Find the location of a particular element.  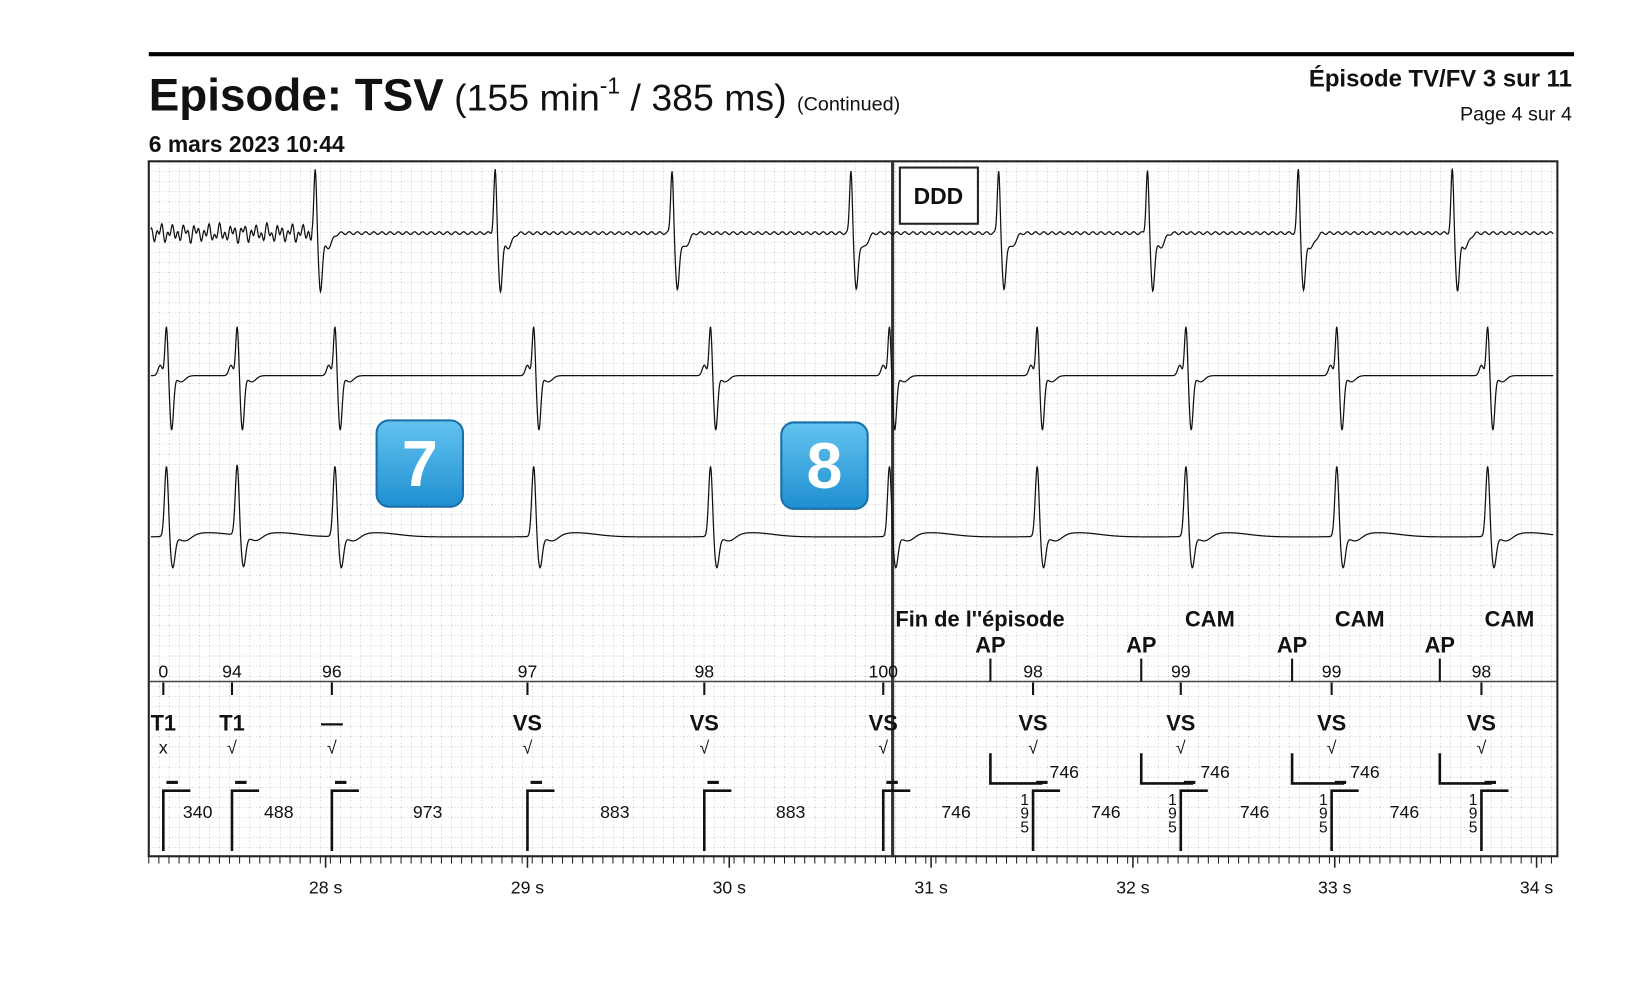

badge-number: 7 is located at coordinates (420, 464).